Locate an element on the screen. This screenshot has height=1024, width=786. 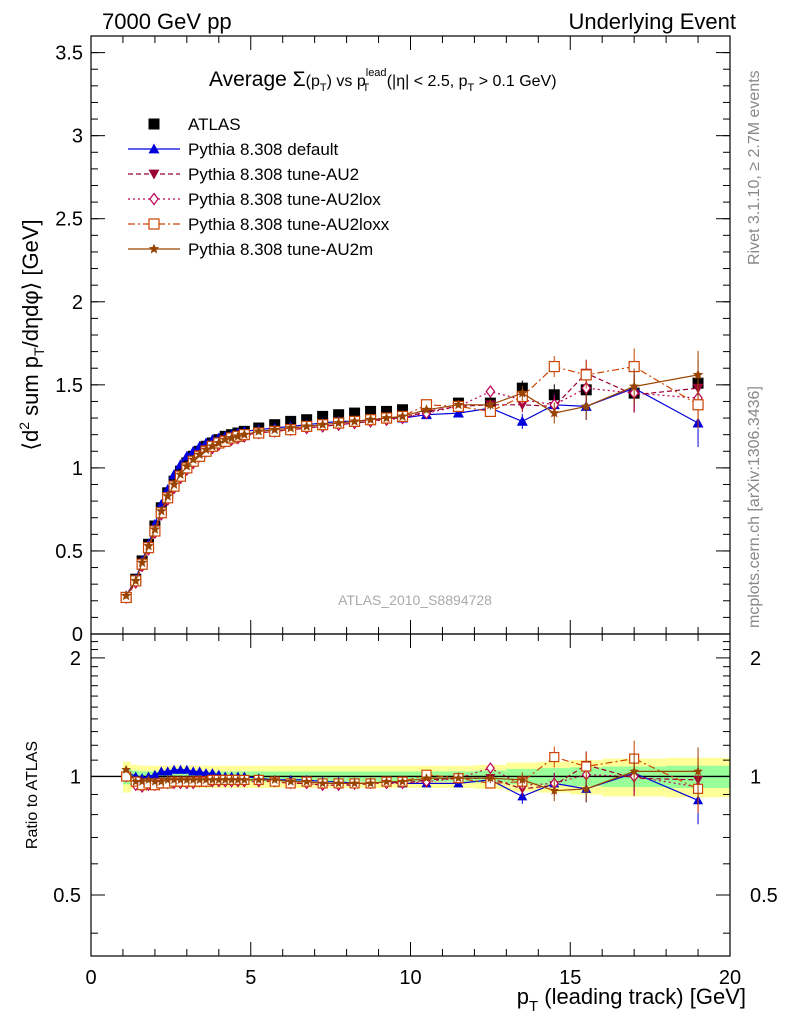
legend-item-au2lox: Pythia 8.308 tune-AU2lox is located at coordinates (254, 199).